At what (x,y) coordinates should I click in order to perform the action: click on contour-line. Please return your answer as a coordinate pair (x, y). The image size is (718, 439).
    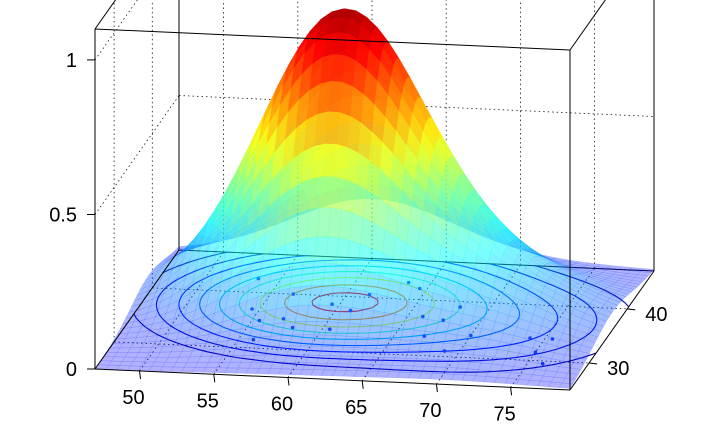
    Looking at the image, I should click on (345, 302).